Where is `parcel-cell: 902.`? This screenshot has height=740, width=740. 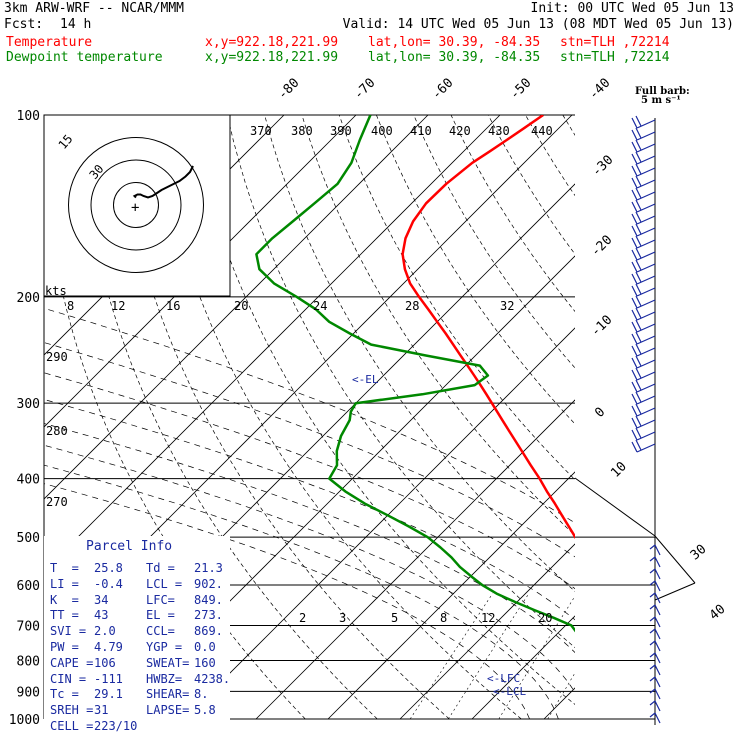 parcel-cell: 902. is located at coordinates (208, 583).